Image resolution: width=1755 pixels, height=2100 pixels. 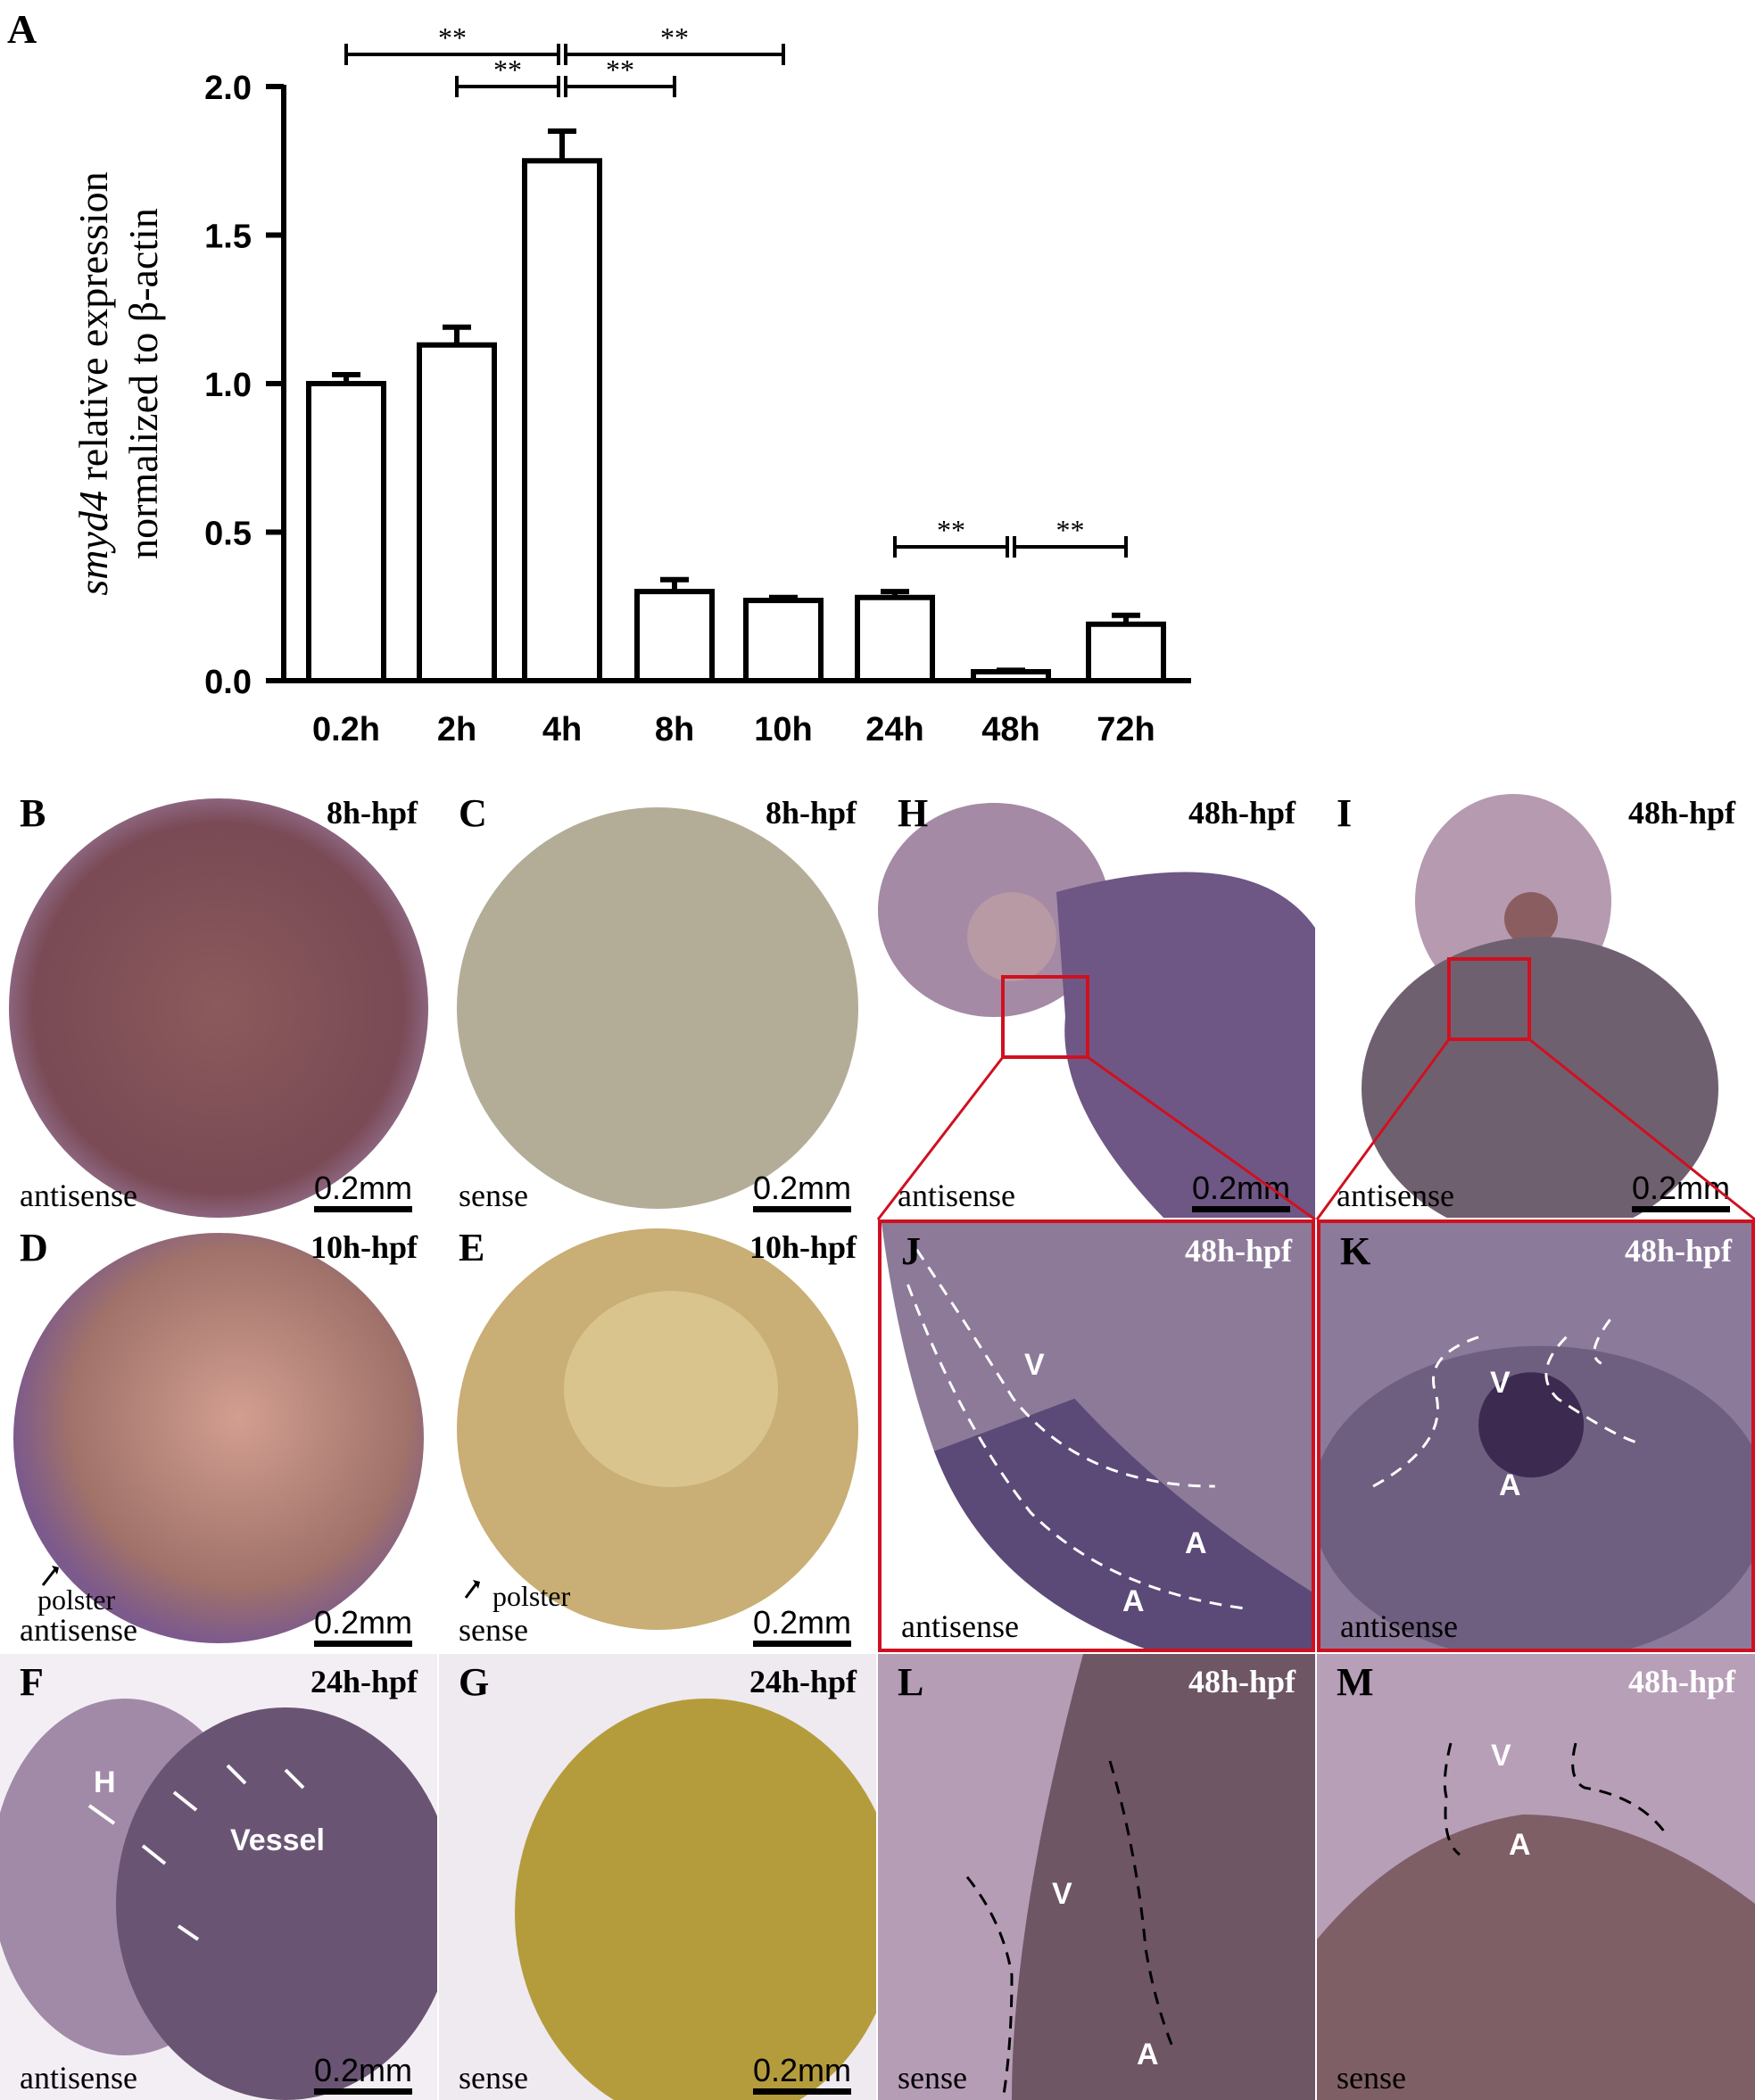 I want to click on x-tick-label: 10h, so click(x=783, y=729).